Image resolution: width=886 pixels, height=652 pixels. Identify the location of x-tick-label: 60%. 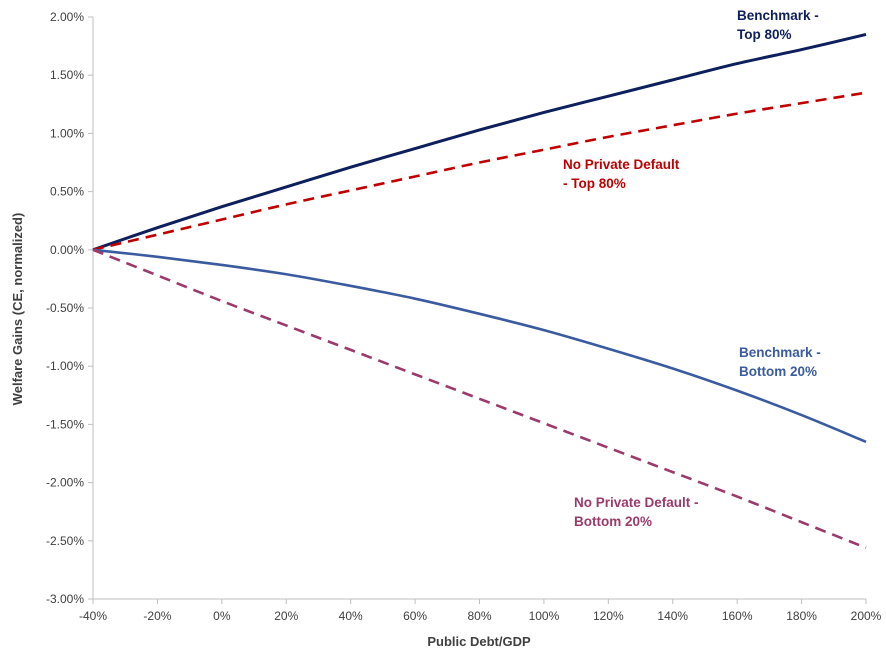
(415, 616).